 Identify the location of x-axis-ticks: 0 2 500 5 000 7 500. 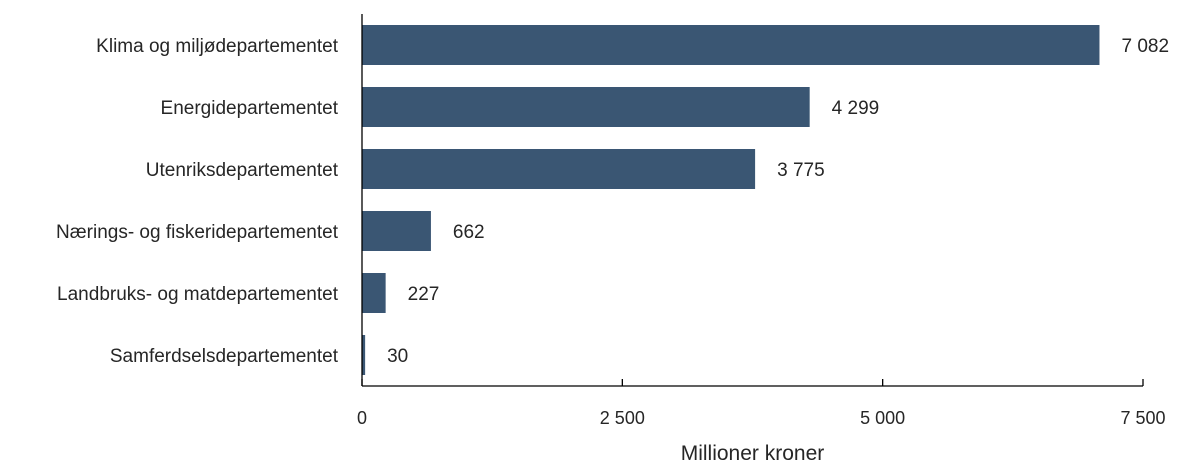
(761, 403).